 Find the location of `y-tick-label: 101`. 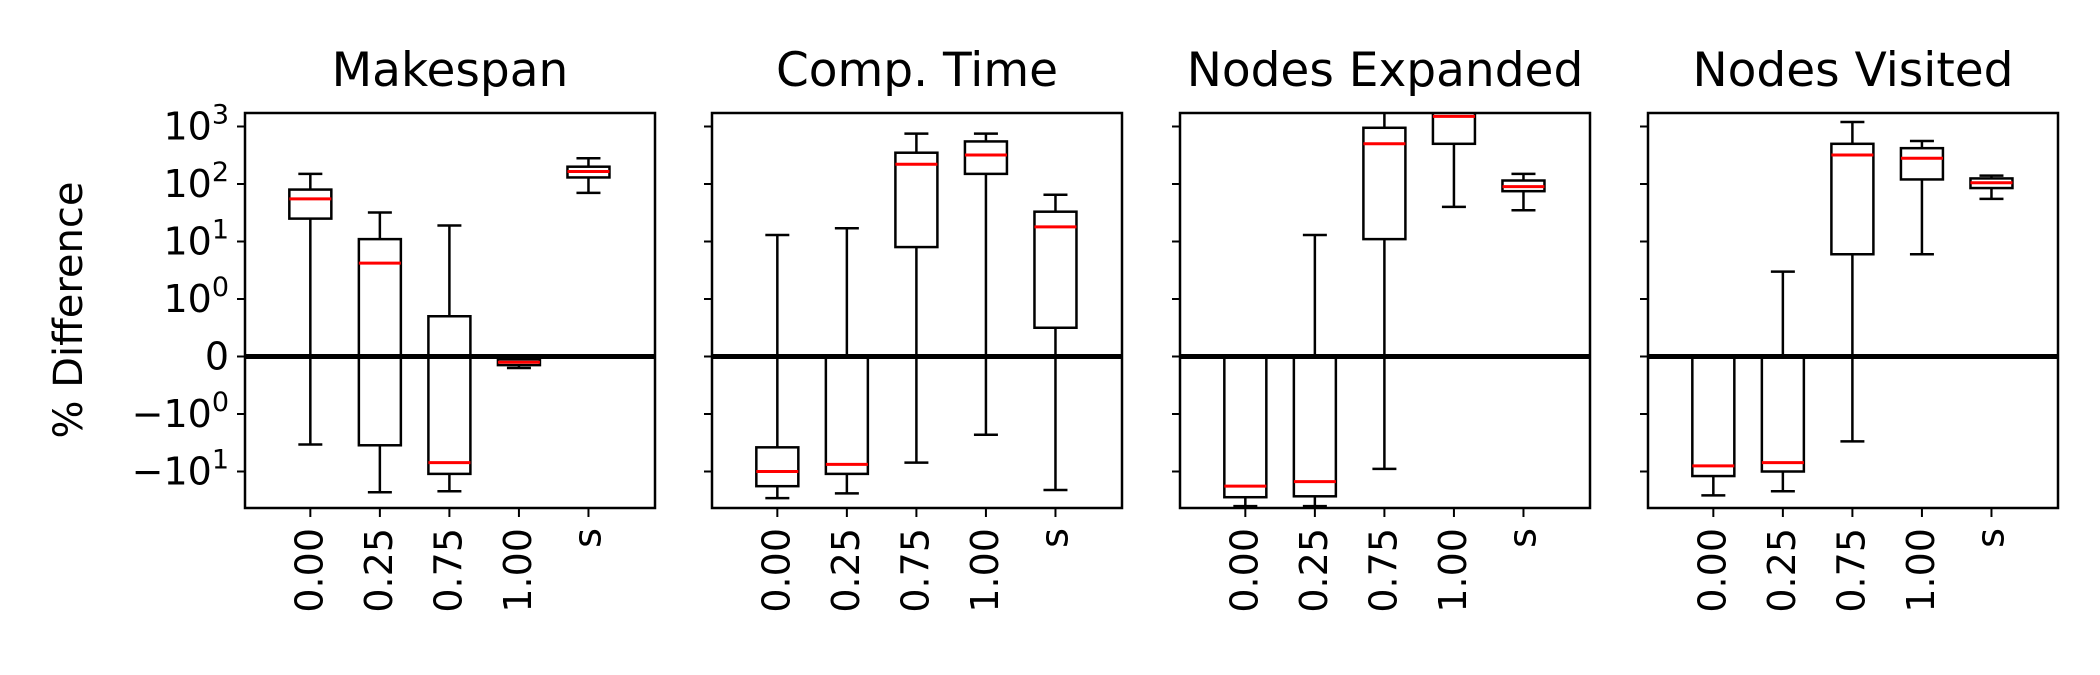

y-tick-label: 101 is located at coordinates (196, 239).